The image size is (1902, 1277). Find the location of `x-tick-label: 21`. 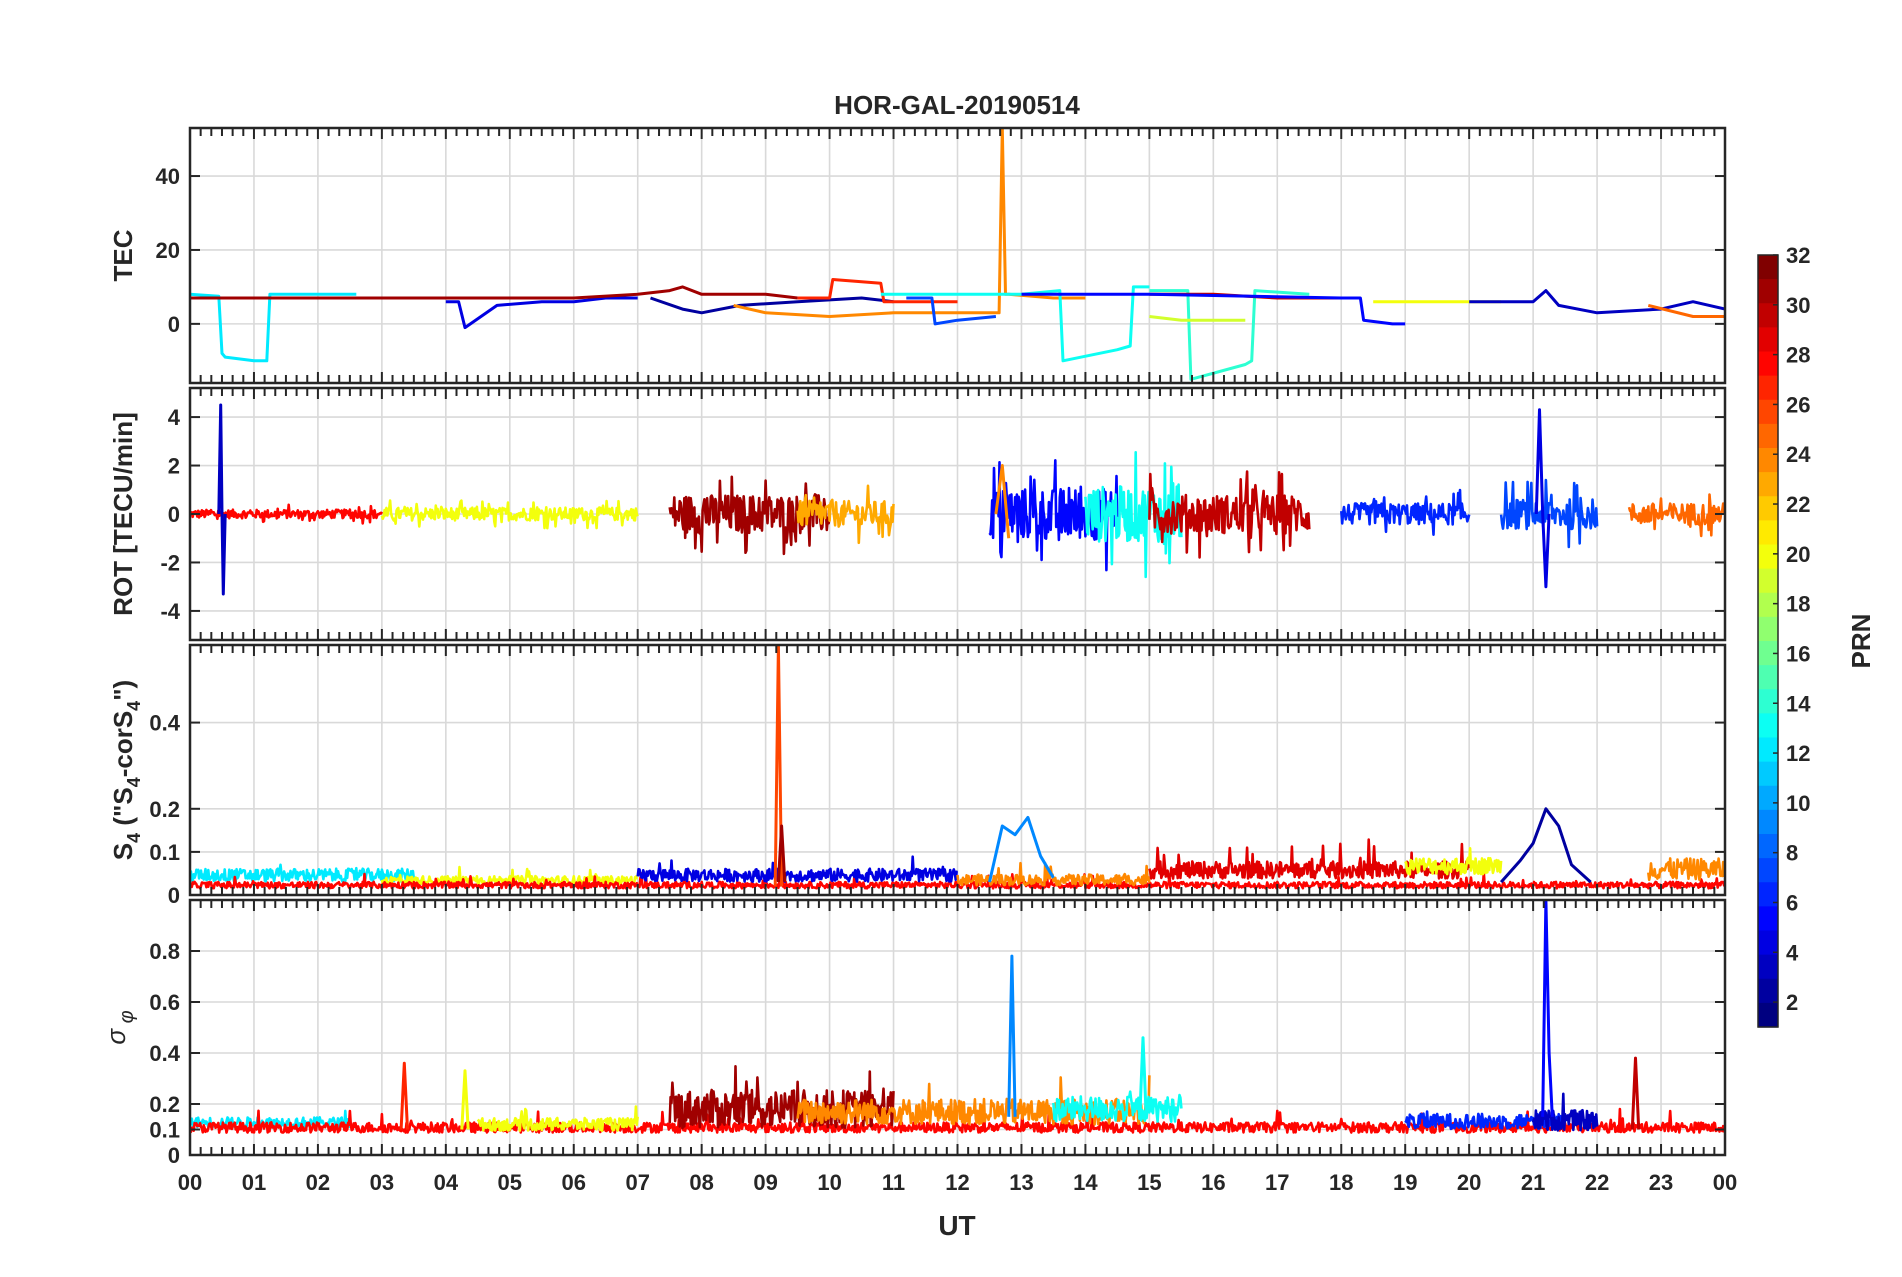

x-tick-label: 21 is located at coordinates (1533, 1182).